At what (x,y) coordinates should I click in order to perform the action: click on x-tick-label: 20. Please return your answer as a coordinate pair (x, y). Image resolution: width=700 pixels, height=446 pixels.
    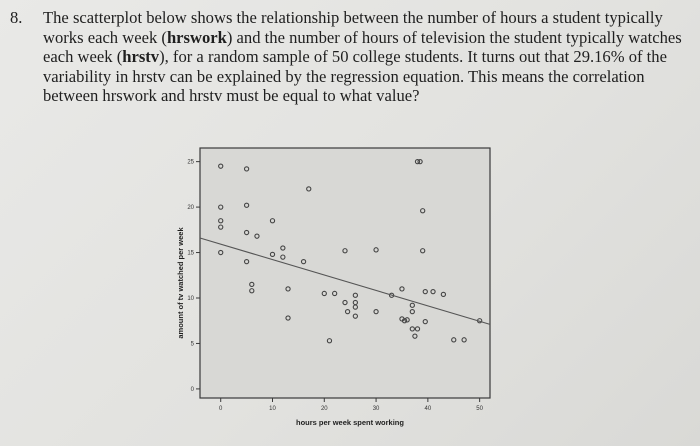
    Looking at the image, I should click on (324, 409).